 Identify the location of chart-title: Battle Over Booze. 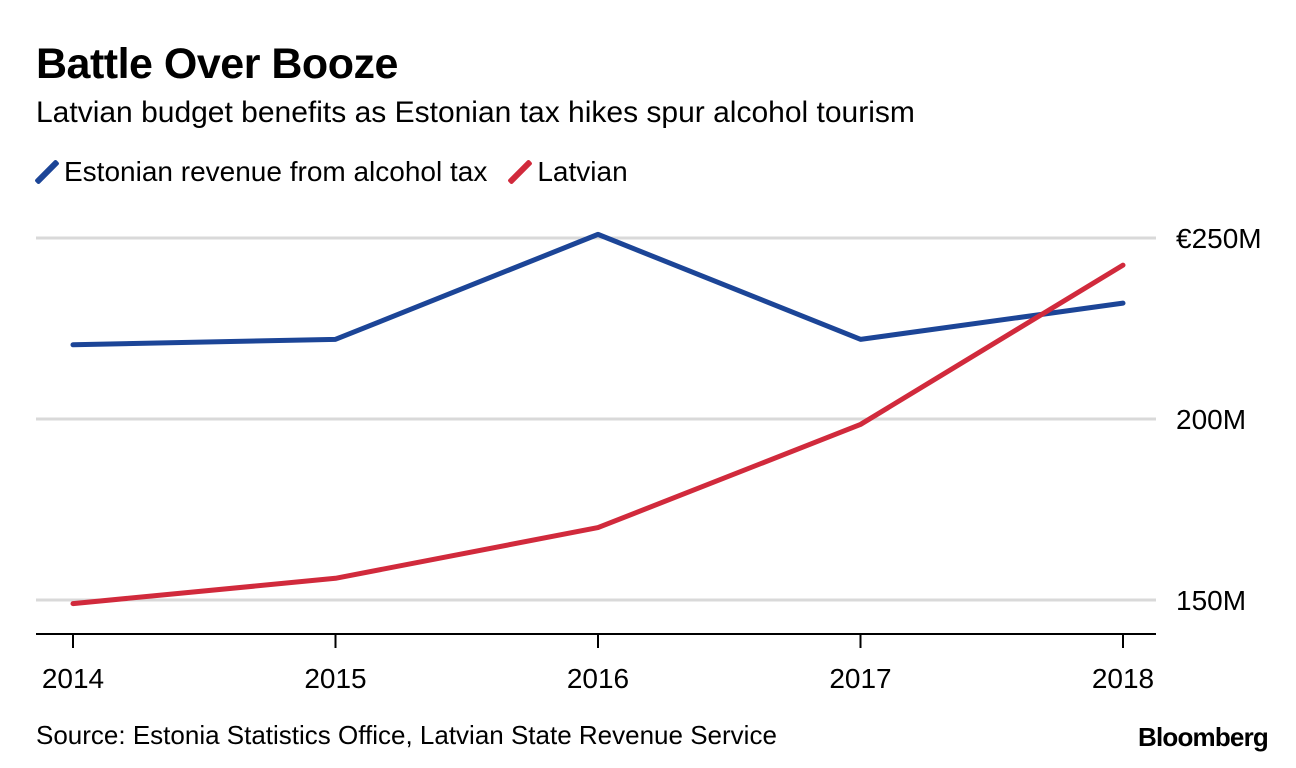
(217, 64).